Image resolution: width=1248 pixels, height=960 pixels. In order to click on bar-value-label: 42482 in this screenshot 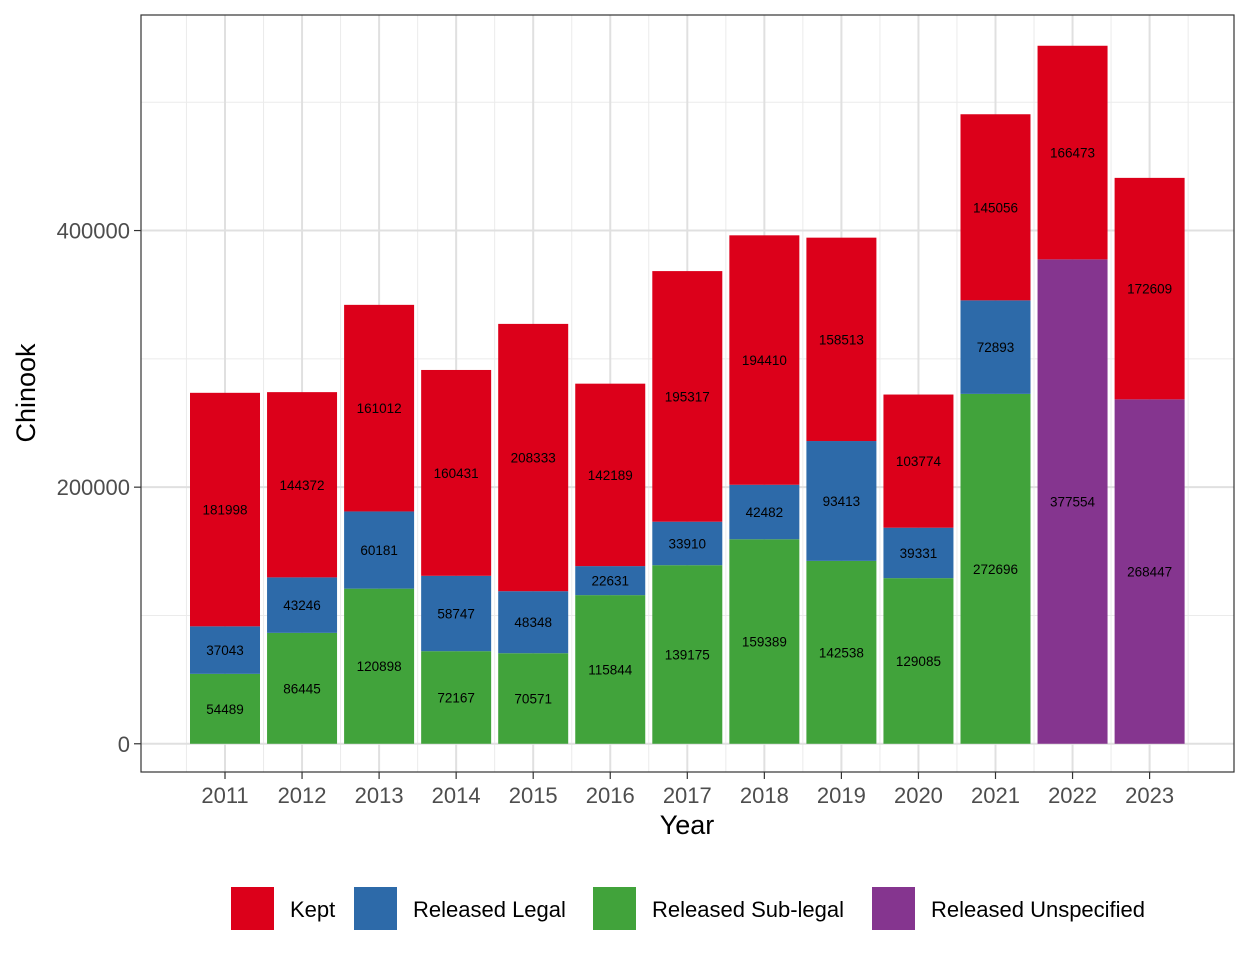, I will do `click(765, 512)`.